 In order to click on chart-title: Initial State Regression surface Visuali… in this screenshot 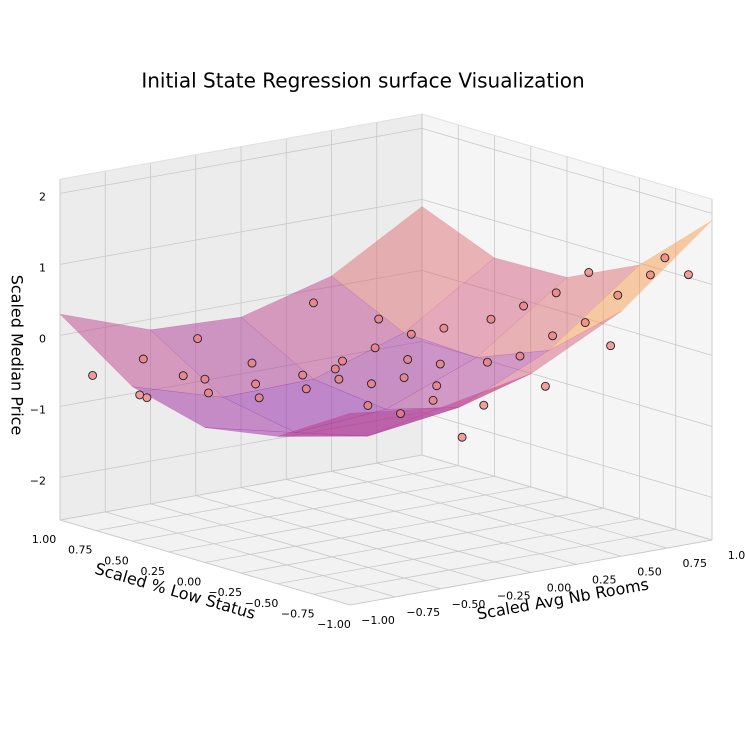, I will do `click(362, 81)`.